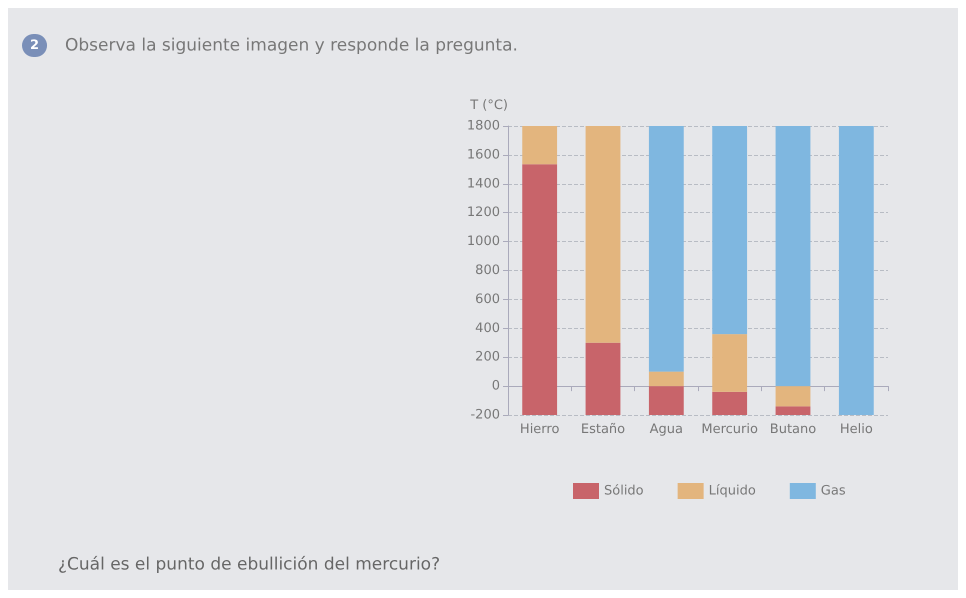 This screenshot has height=598, width=966. What do you see at coordinates (856, 429) in the screenshot?
I see `x-tick-label: Helio` at bounding box center [856, 429].